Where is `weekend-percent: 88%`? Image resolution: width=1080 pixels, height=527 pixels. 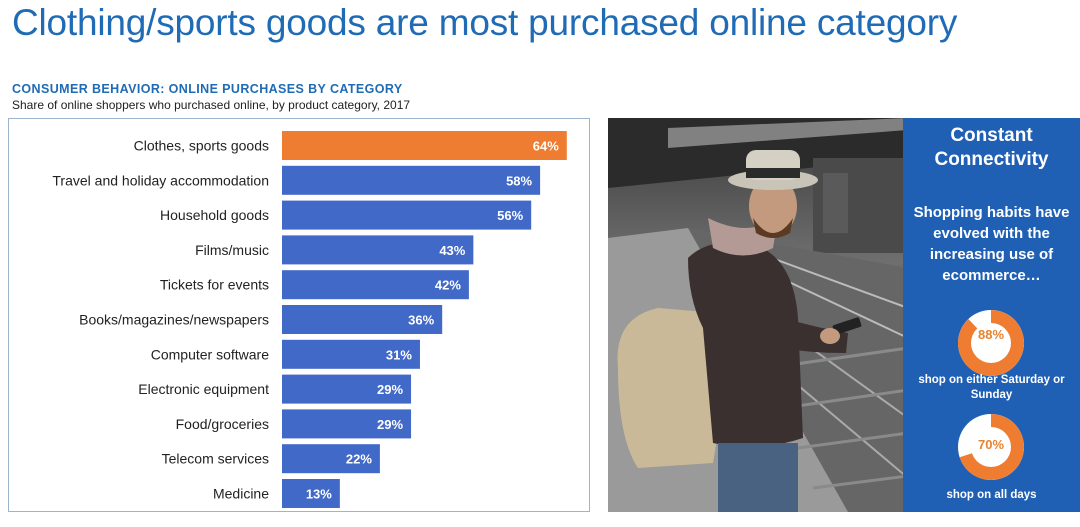
weekend-percent: 88% is located at coordinates (991, 334).